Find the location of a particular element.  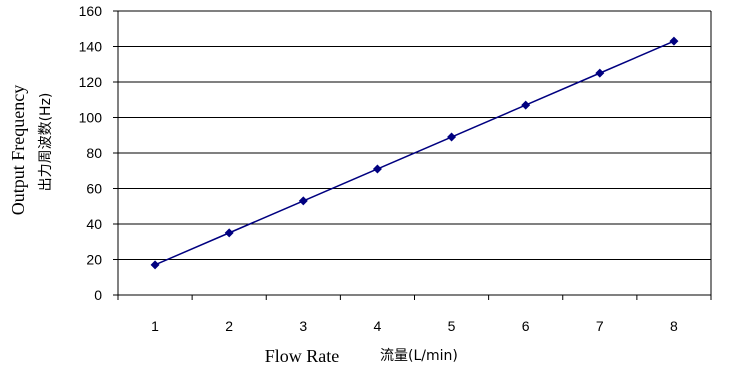

y-tick-label: 160 is located at coordinates (91, 11).